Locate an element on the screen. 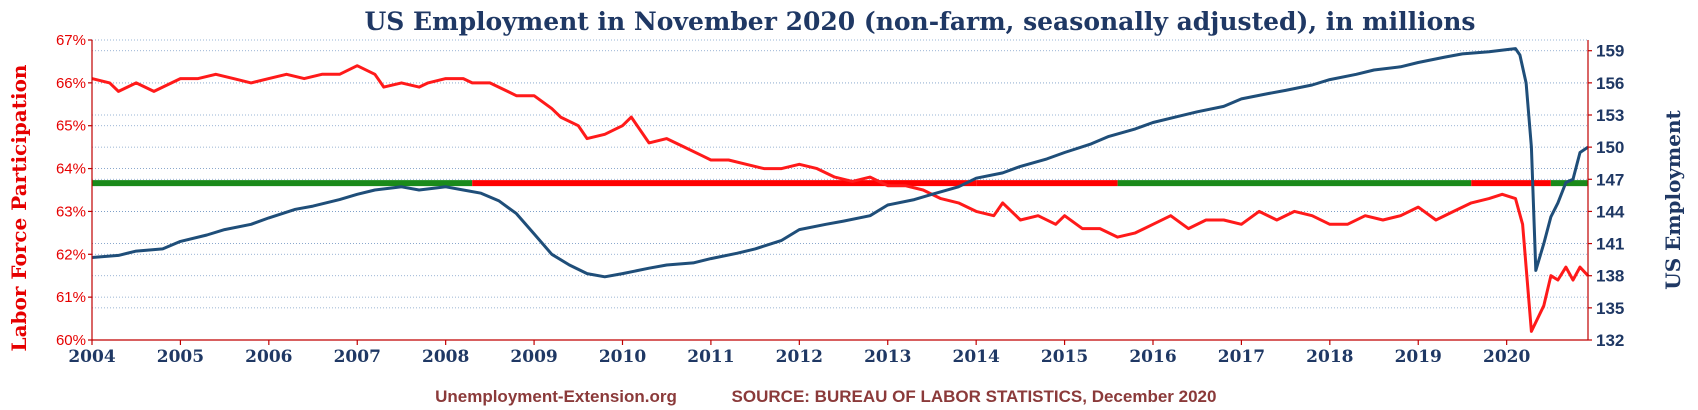 This screenshot has height=410, width=1698. x-tick-label: 2017 is located at coordinates (1241, 357).